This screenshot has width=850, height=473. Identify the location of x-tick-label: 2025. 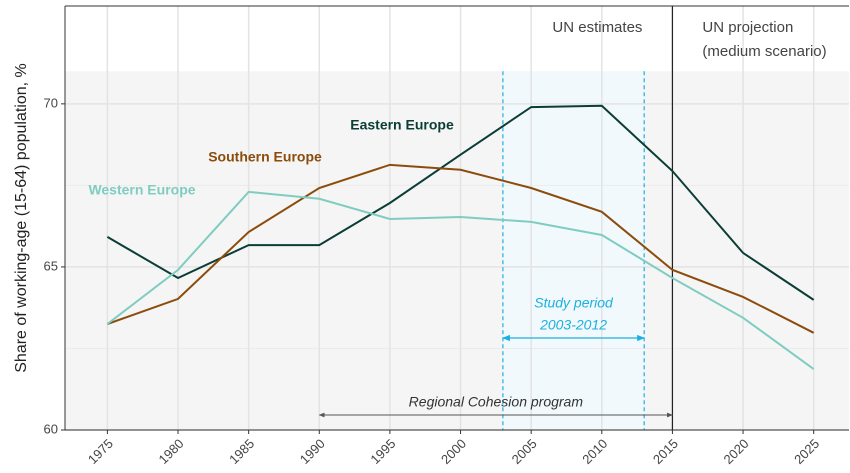
(806, 451).